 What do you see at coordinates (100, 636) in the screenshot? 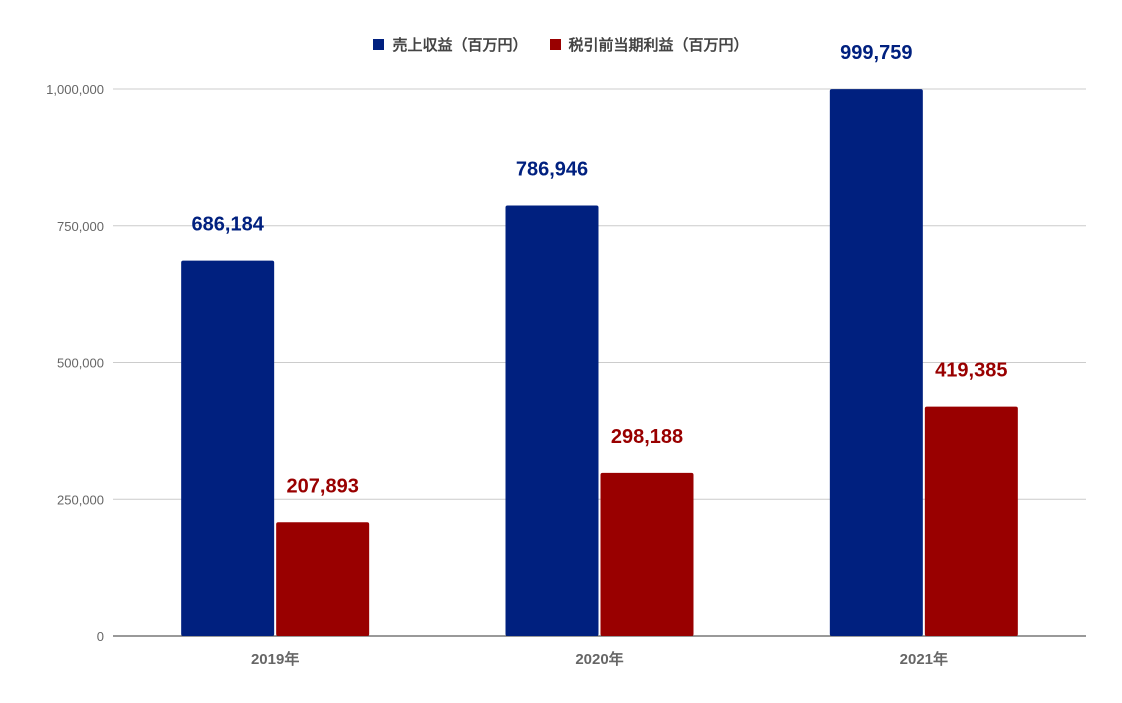
I see `y-tick-label: 0` at bounding box center [100, 636].